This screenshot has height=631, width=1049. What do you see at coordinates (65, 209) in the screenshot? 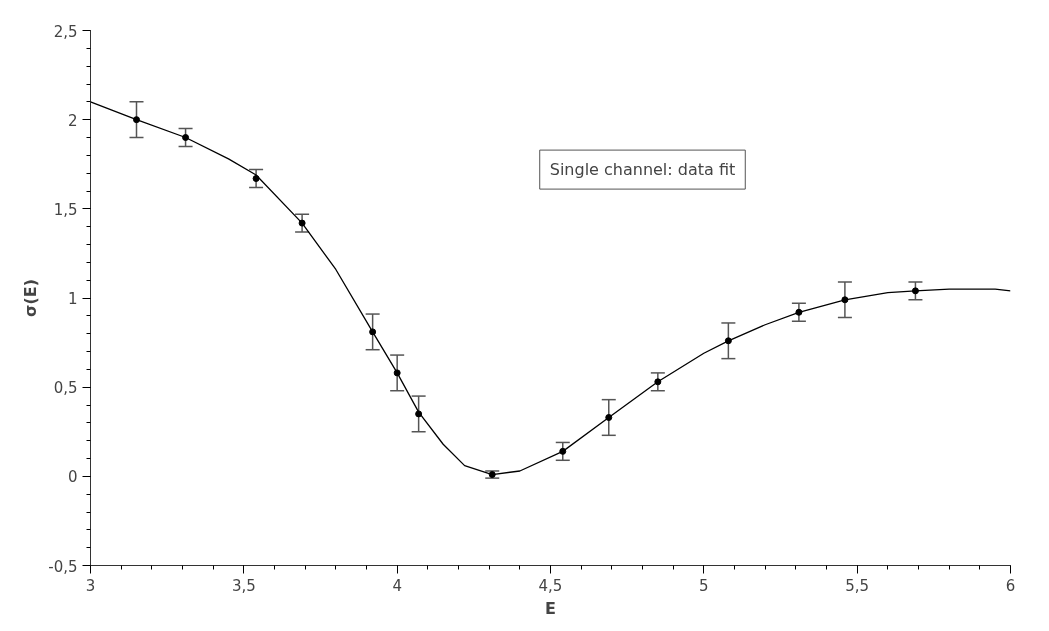
I see `y-tick-label: 1,5` at bounding box center [65, 209].